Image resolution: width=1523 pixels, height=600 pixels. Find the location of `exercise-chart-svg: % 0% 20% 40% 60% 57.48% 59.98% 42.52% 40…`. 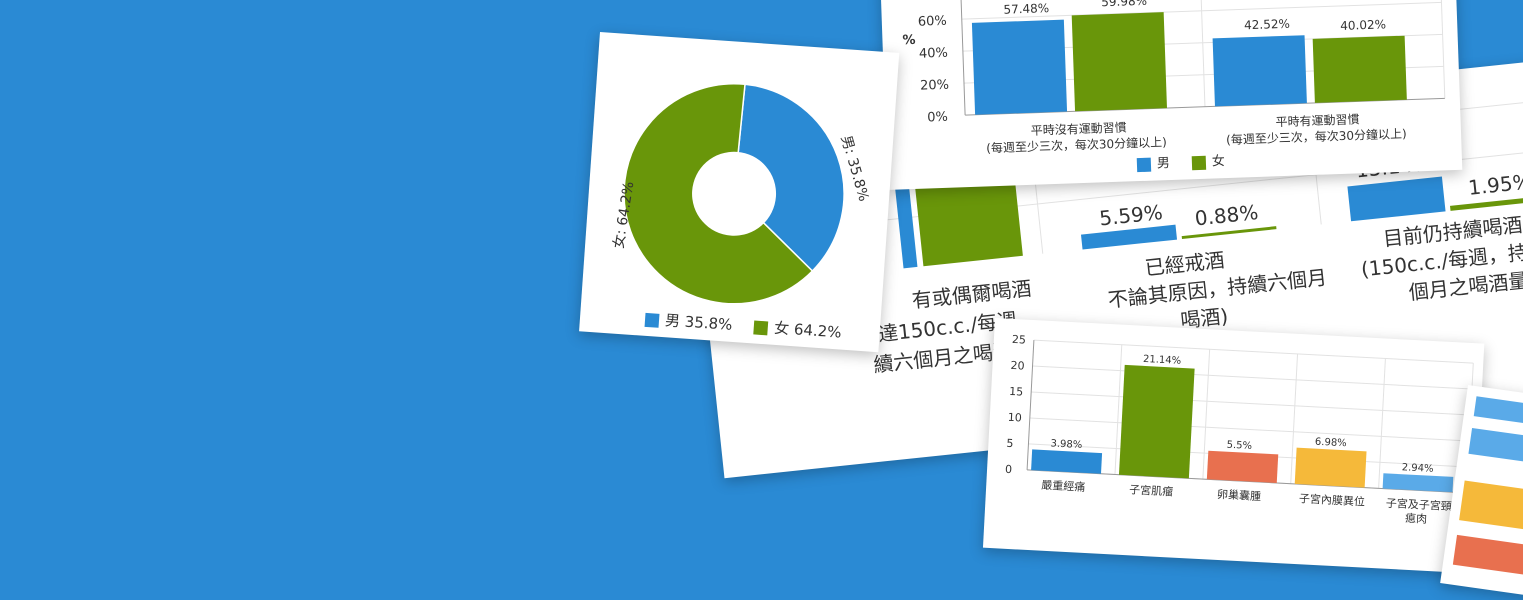

exercise-chart-svg: % 0% 20% 40% 60% 57.48% 59.98% 42.52% 40… is located at coordinates (1174, 77).